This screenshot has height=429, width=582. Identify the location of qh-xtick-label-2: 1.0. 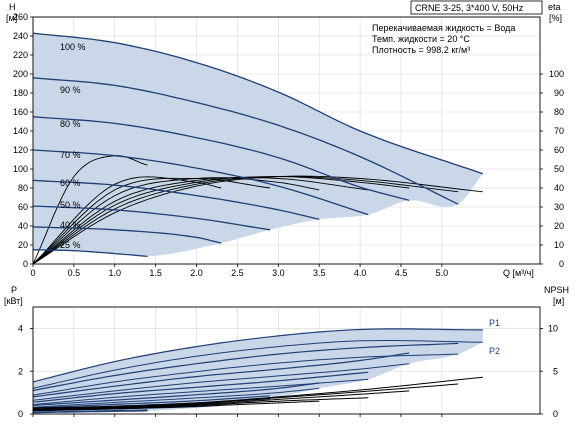
(115, 273).